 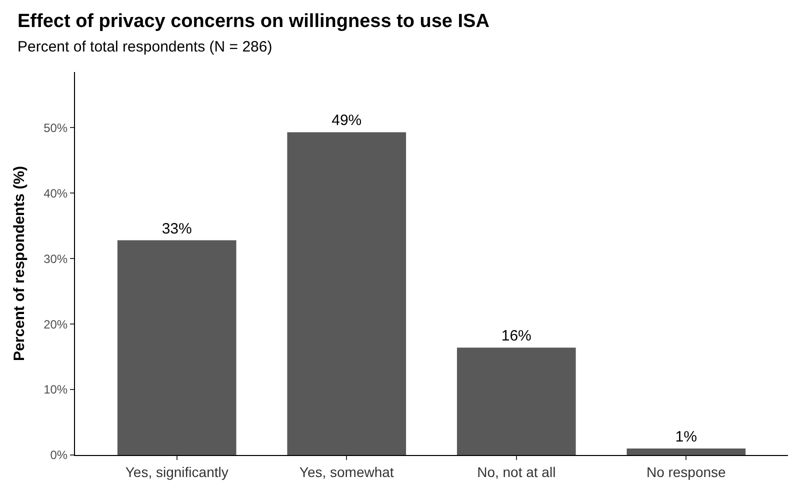 I want to click on data-label: 49%, so click(x=347, y=121).